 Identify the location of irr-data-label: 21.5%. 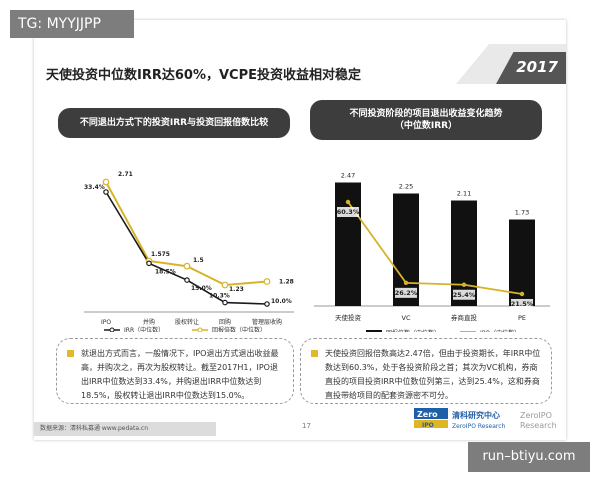
(522, 304).